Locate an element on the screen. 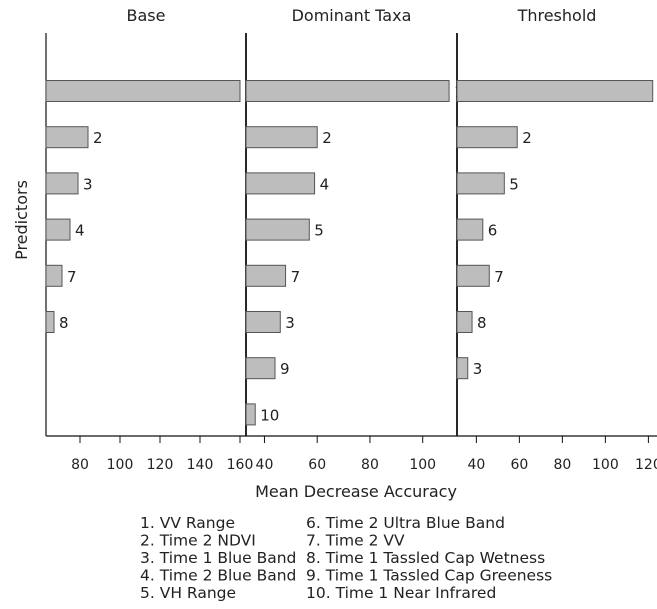  panel-title: Dominant Taxa is located at coordinates (352, 15).